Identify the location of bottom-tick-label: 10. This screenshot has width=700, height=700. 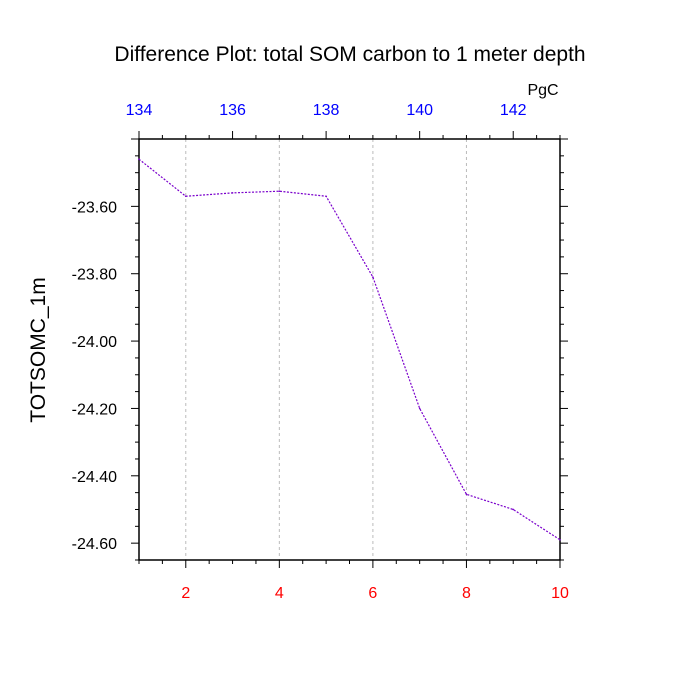
(560, 593).